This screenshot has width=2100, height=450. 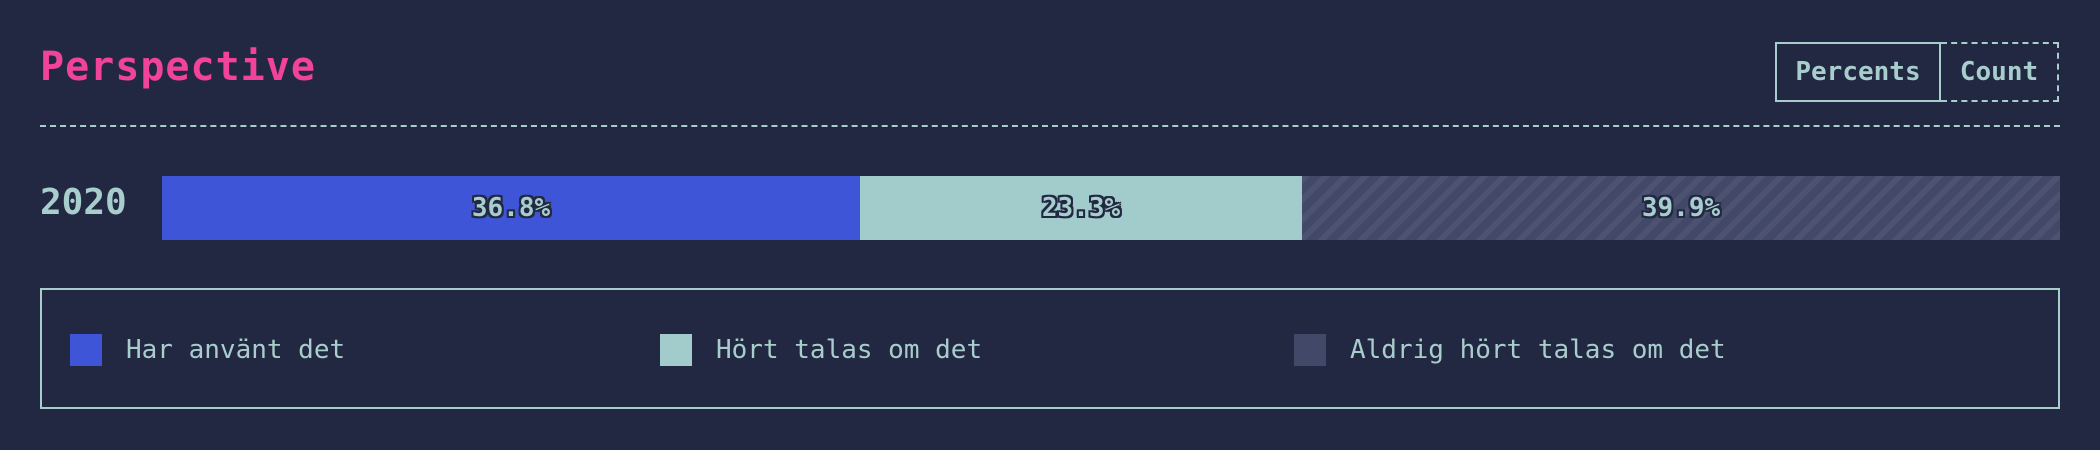 I want to click on count-button: Count, so click(x=2000, y=72).